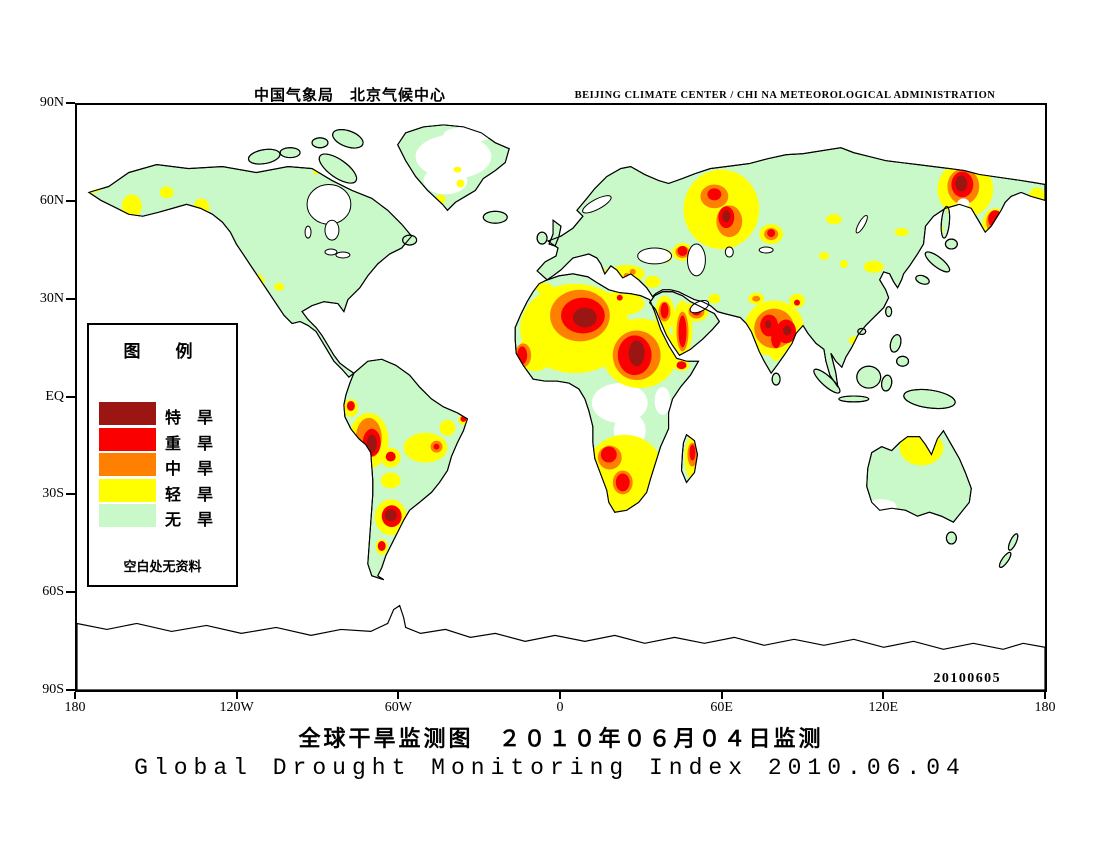 This screenshot has width=1100, height=850. I want to click on landmass-honshu, so click(937, 262).